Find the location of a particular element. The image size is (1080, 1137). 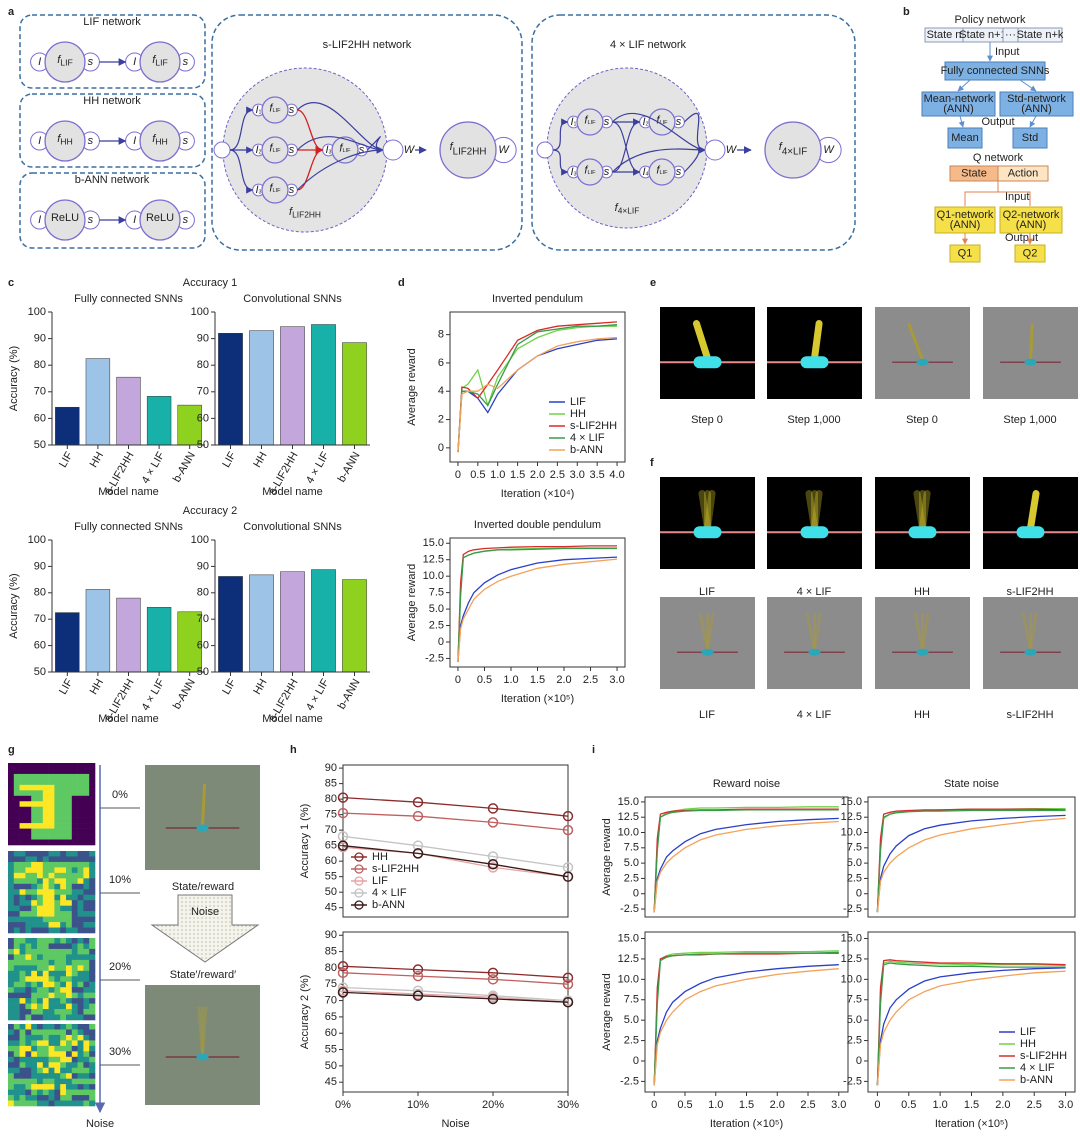

node-label: I is located at coordinates (134, 62).